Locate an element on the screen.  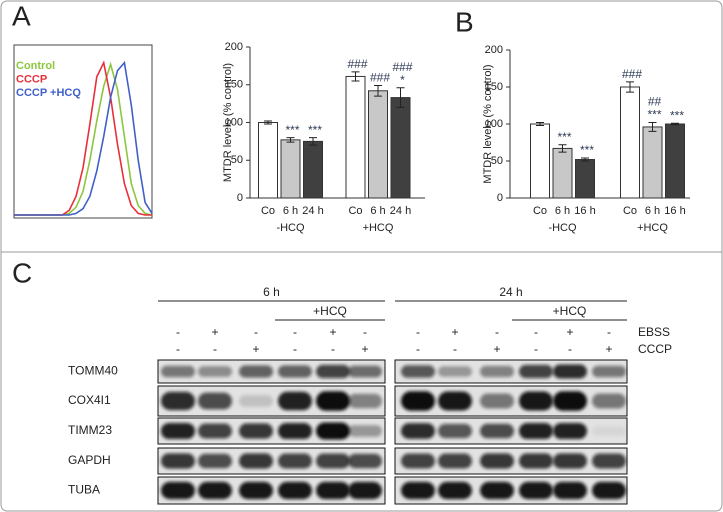
row-label: TOMM40 is located at coordinates (93, 371).